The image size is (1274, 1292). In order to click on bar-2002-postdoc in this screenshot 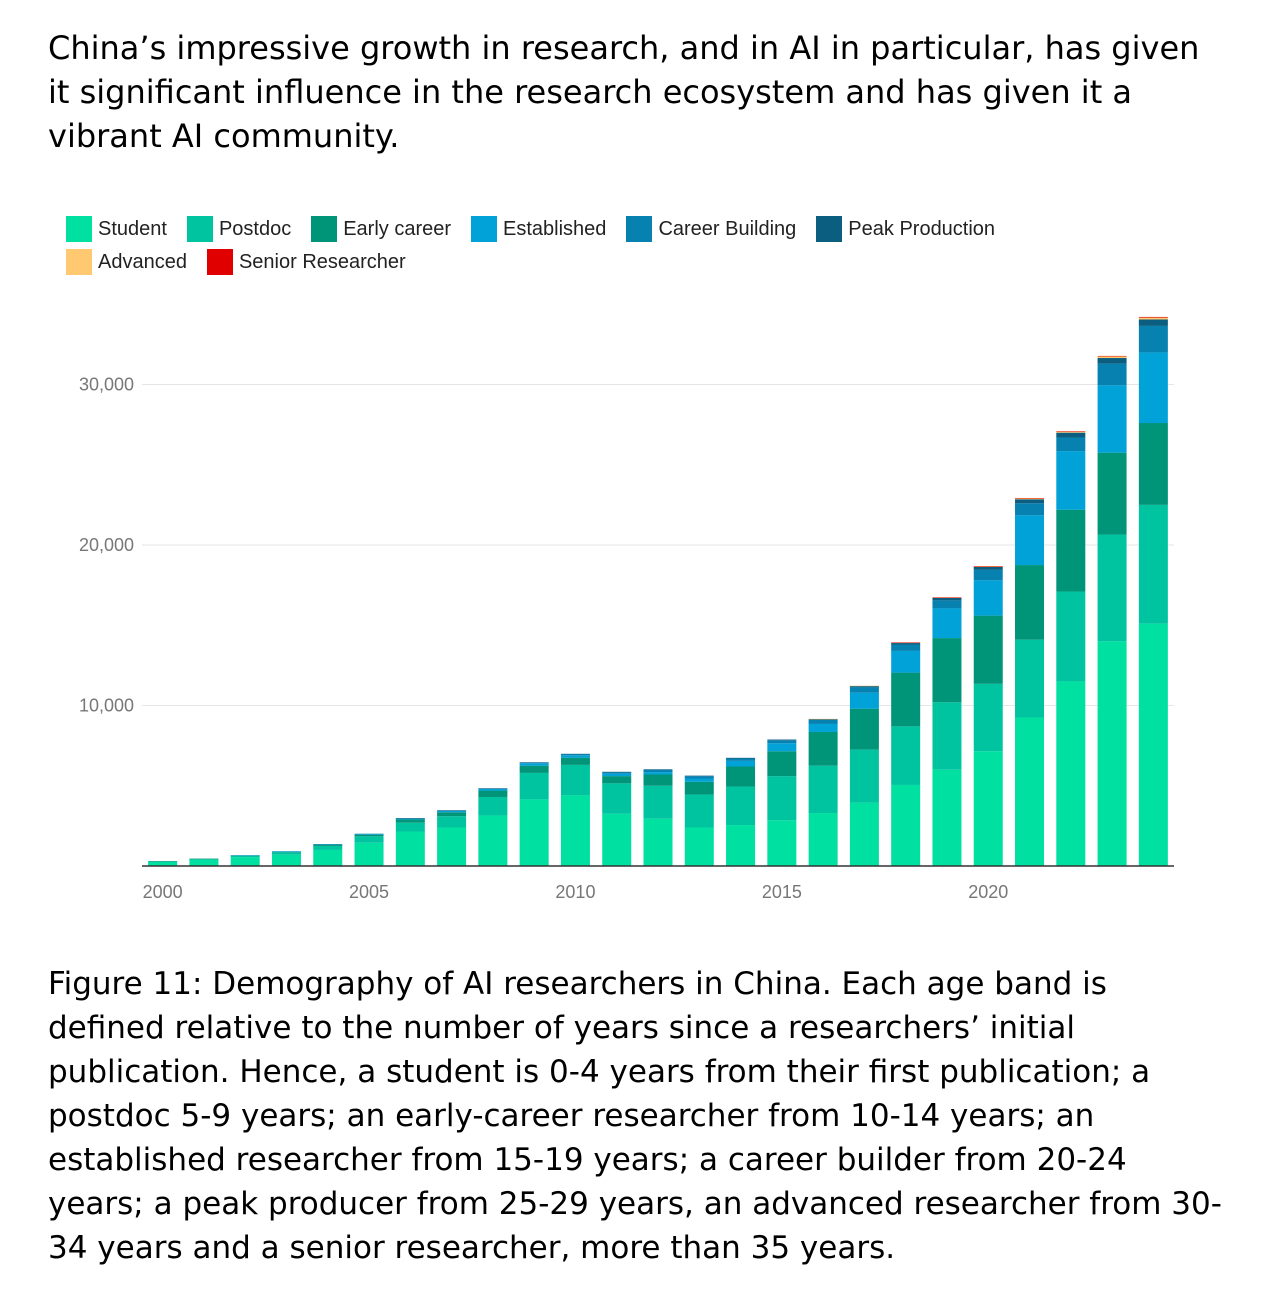, I will do `click(245, 856)`.